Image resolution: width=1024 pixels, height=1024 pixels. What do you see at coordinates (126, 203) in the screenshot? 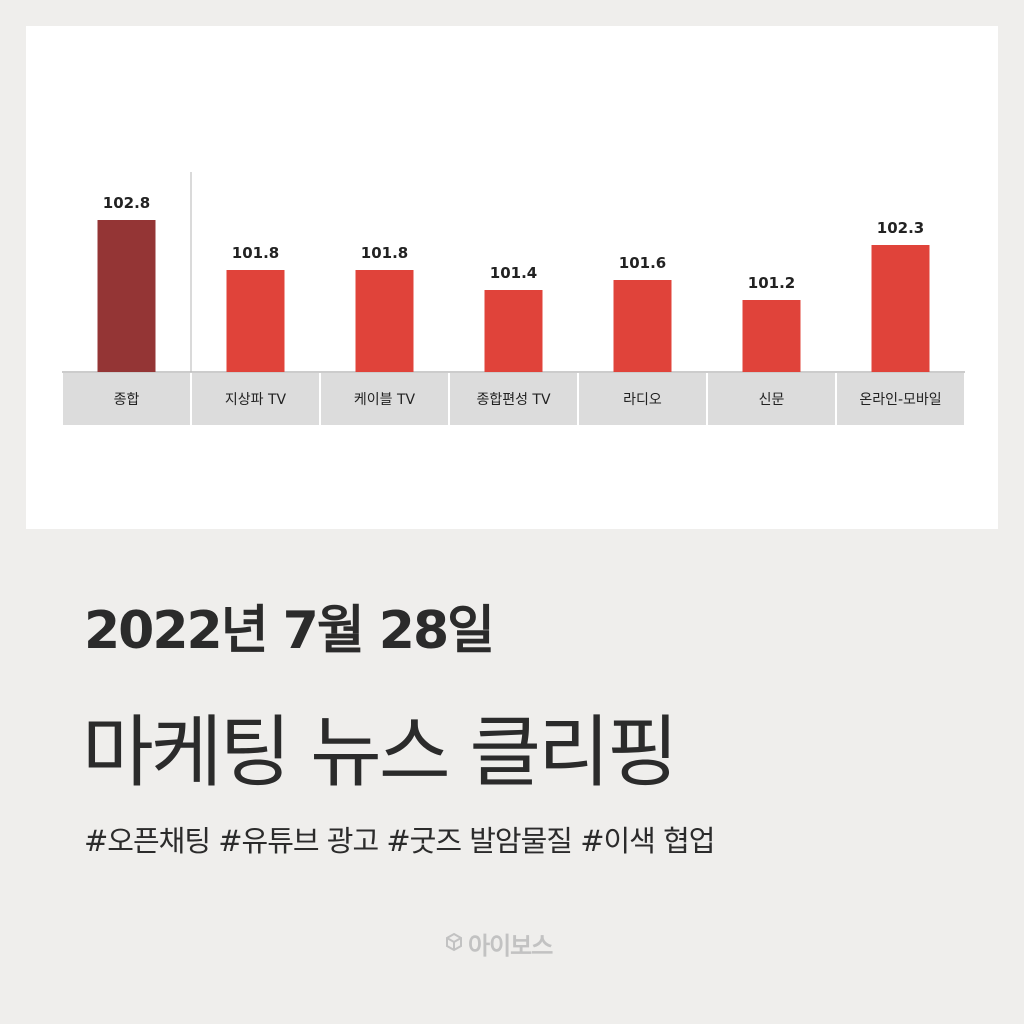
I see `data-label: 102.8` at bounding box center [126, 203].